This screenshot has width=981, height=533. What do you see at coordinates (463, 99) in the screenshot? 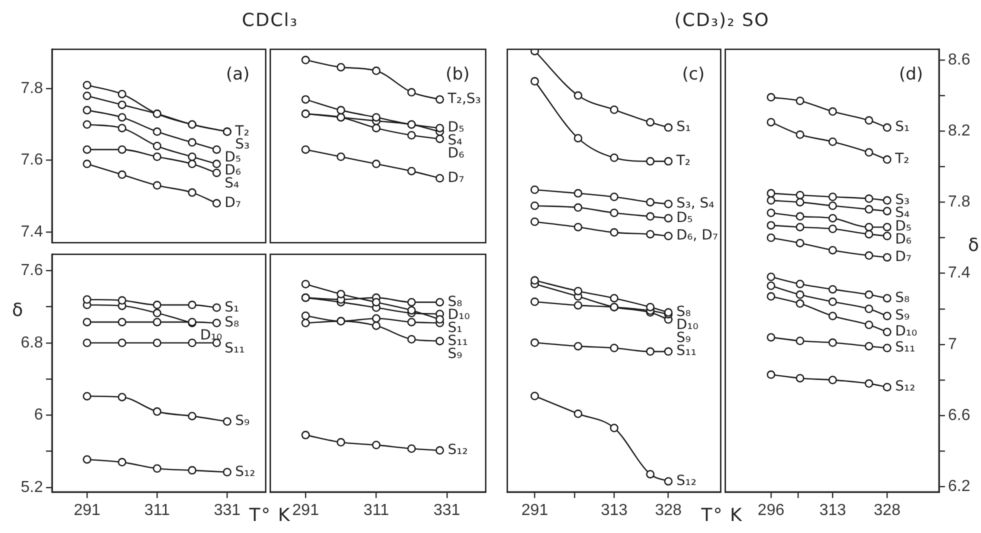
I see `series-label: T₂,S₃` at bounding box center [463, 99].